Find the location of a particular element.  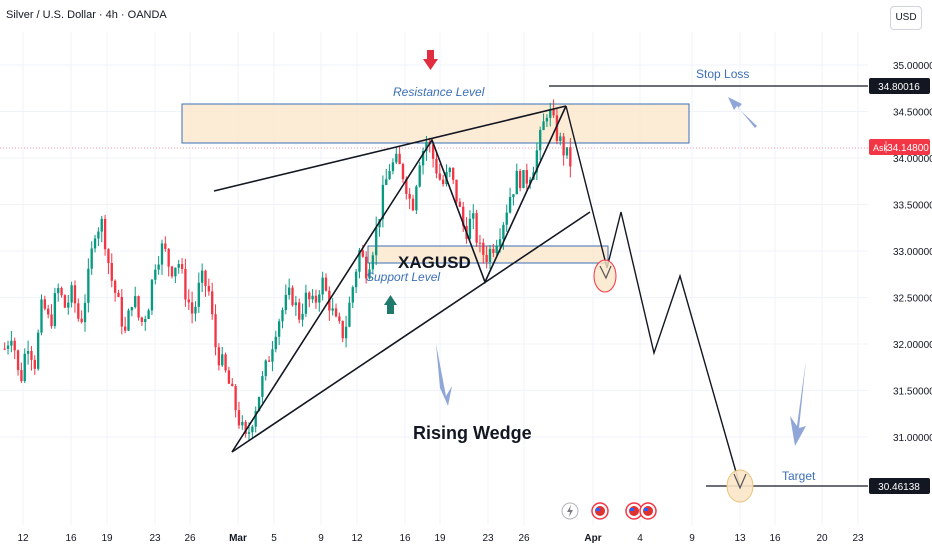

us-flag-event-icon is located at coordinates (600, 511).